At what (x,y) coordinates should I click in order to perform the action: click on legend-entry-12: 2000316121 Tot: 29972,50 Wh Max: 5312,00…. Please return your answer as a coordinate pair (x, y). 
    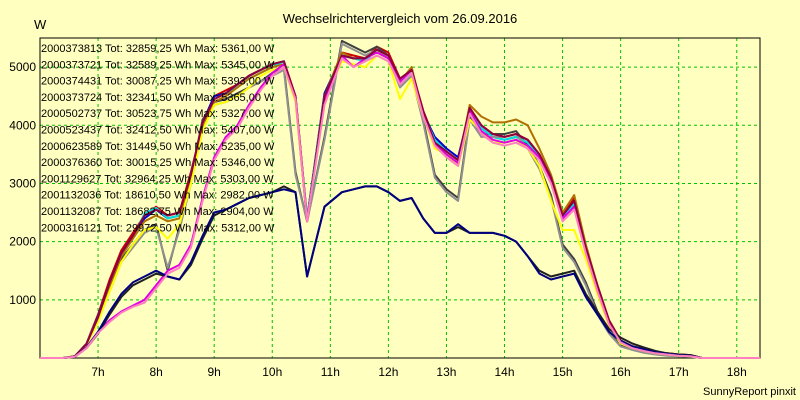
    Looking at the image, I should click on (158, 228).